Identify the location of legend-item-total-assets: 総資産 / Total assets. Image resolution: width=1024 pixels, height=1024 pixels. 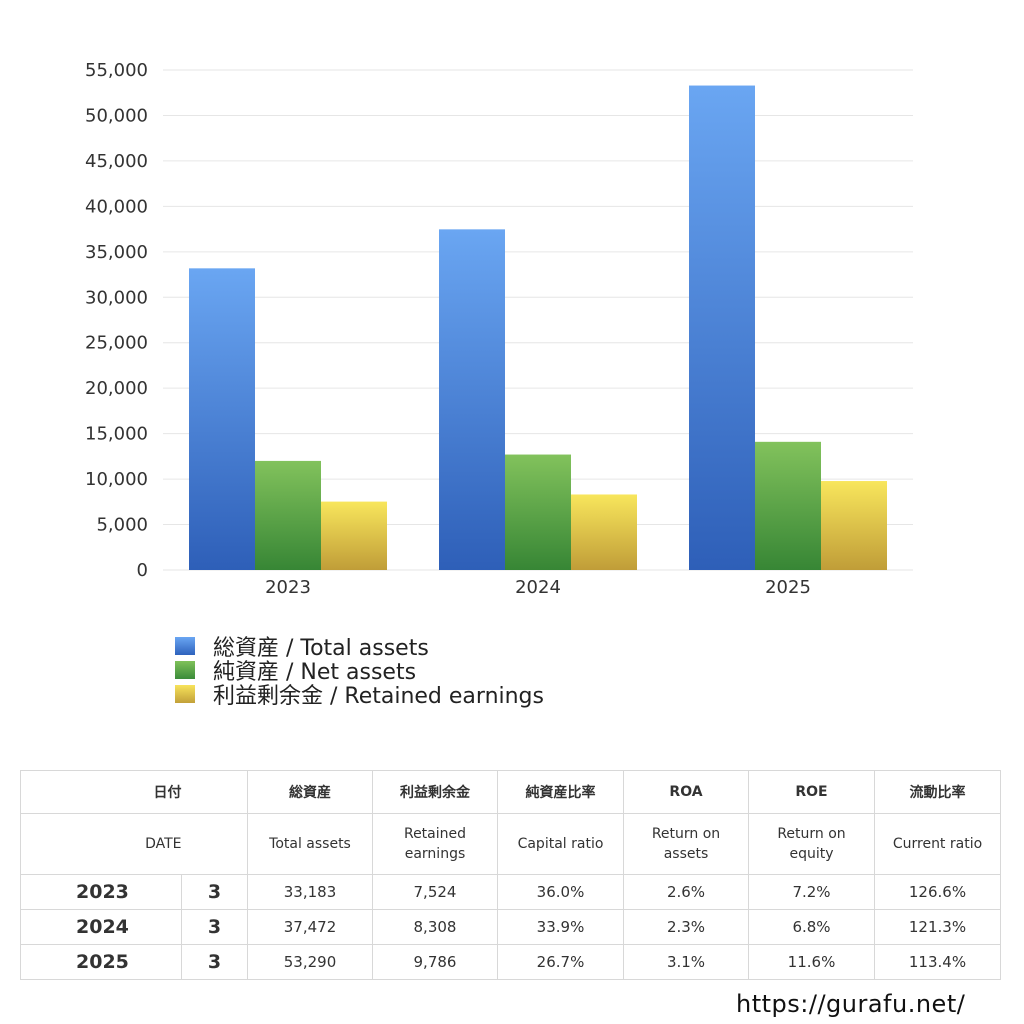
(359, 647).